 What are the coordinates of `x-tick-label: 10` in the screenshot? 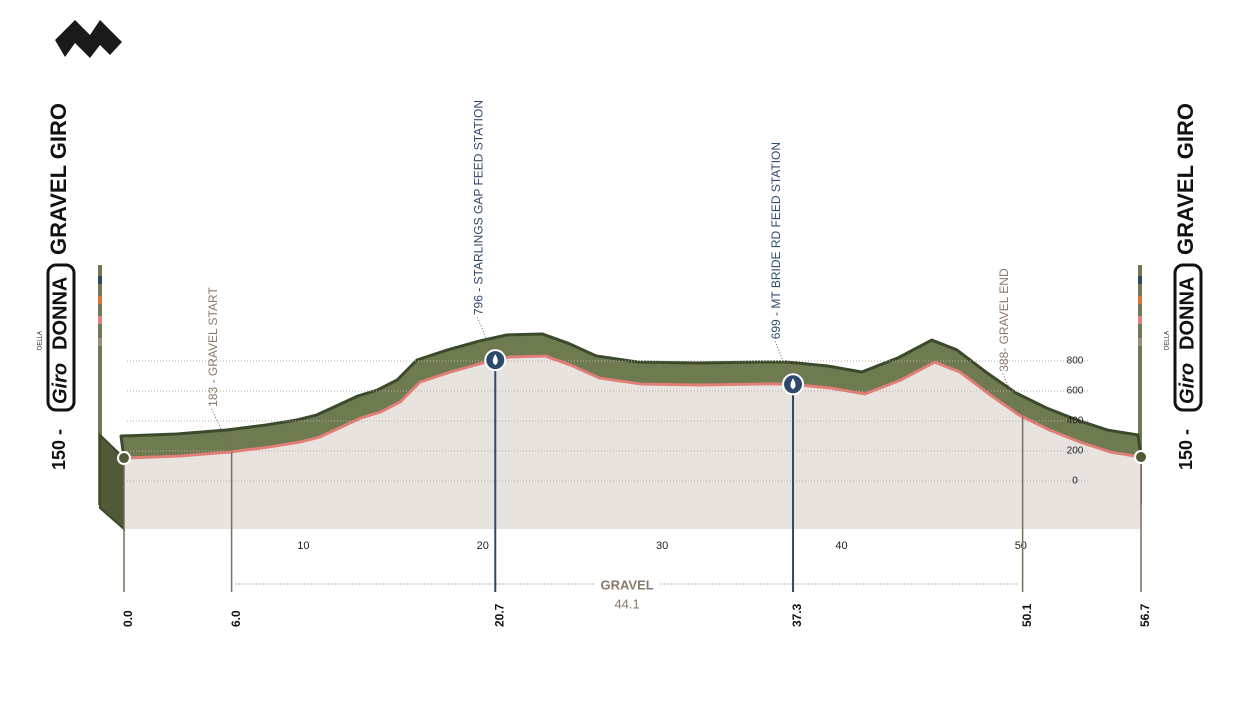 It's located at (303, 546).